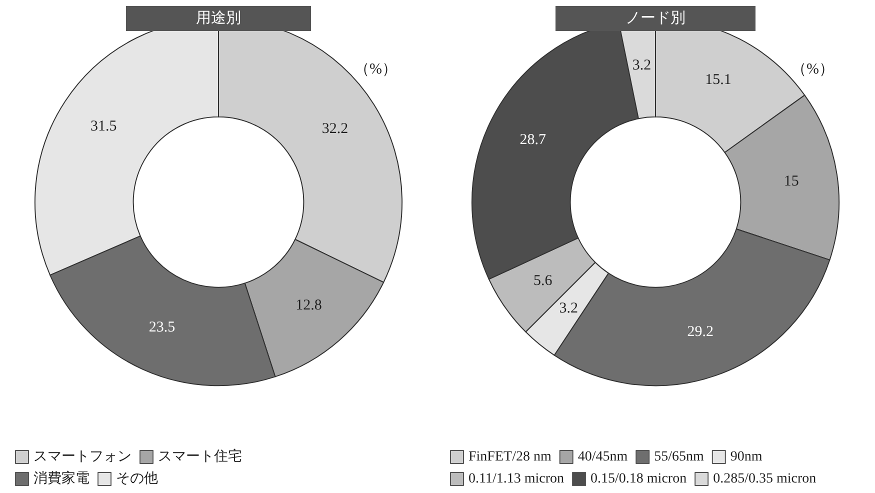  What do you see at coordinates (656, 18) in the screenshot?
I see `chart-title: ノード別` at bounding box center [656, 18].